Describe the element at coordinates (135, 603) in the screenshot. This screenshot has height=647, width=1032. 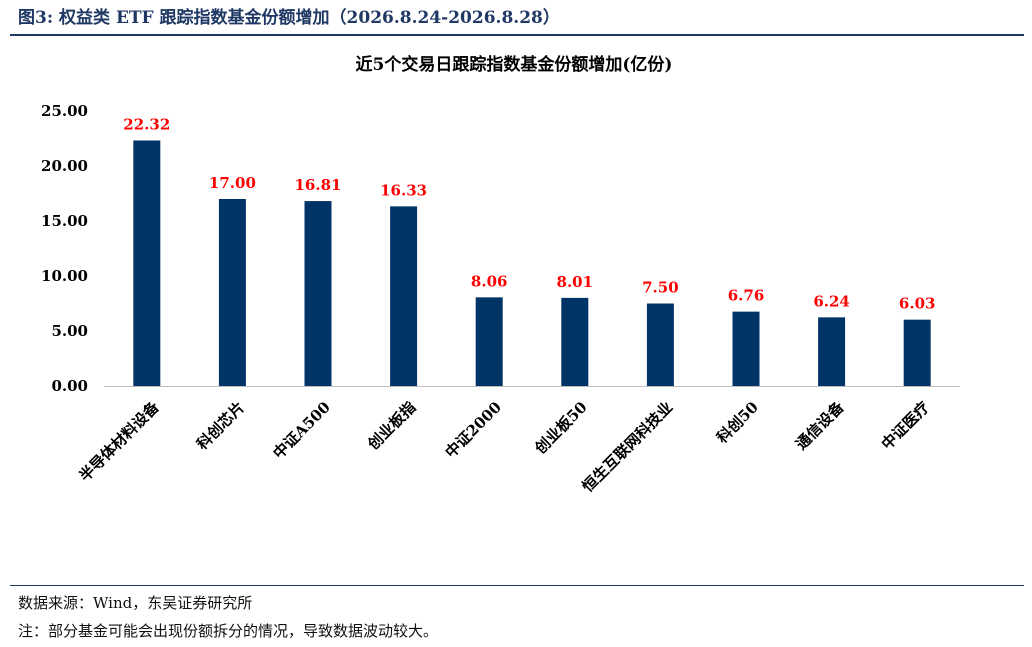
I see `source-note: 数据来源：Wind，东吴证券研究所` at that location.